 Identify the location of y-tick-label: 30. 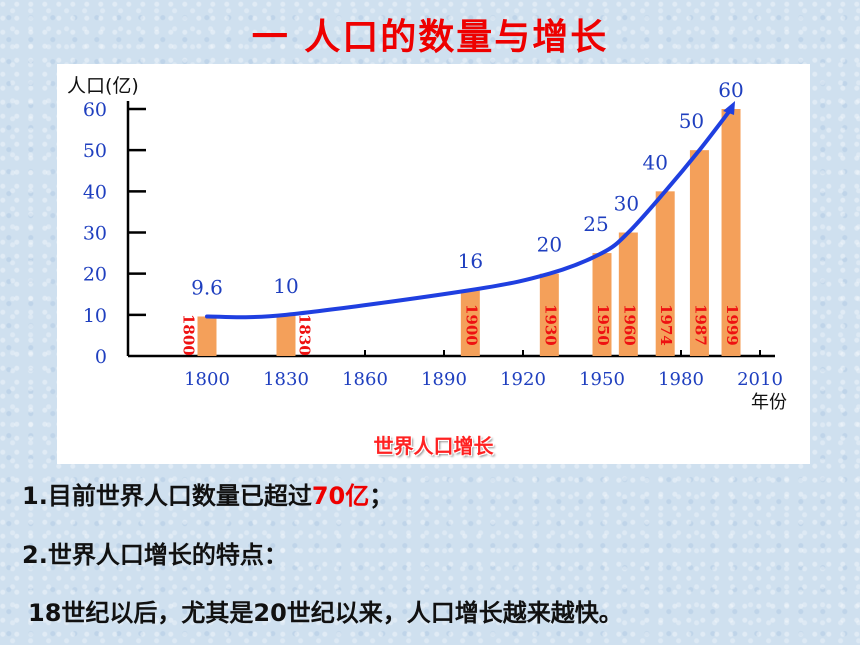
(95, 234).